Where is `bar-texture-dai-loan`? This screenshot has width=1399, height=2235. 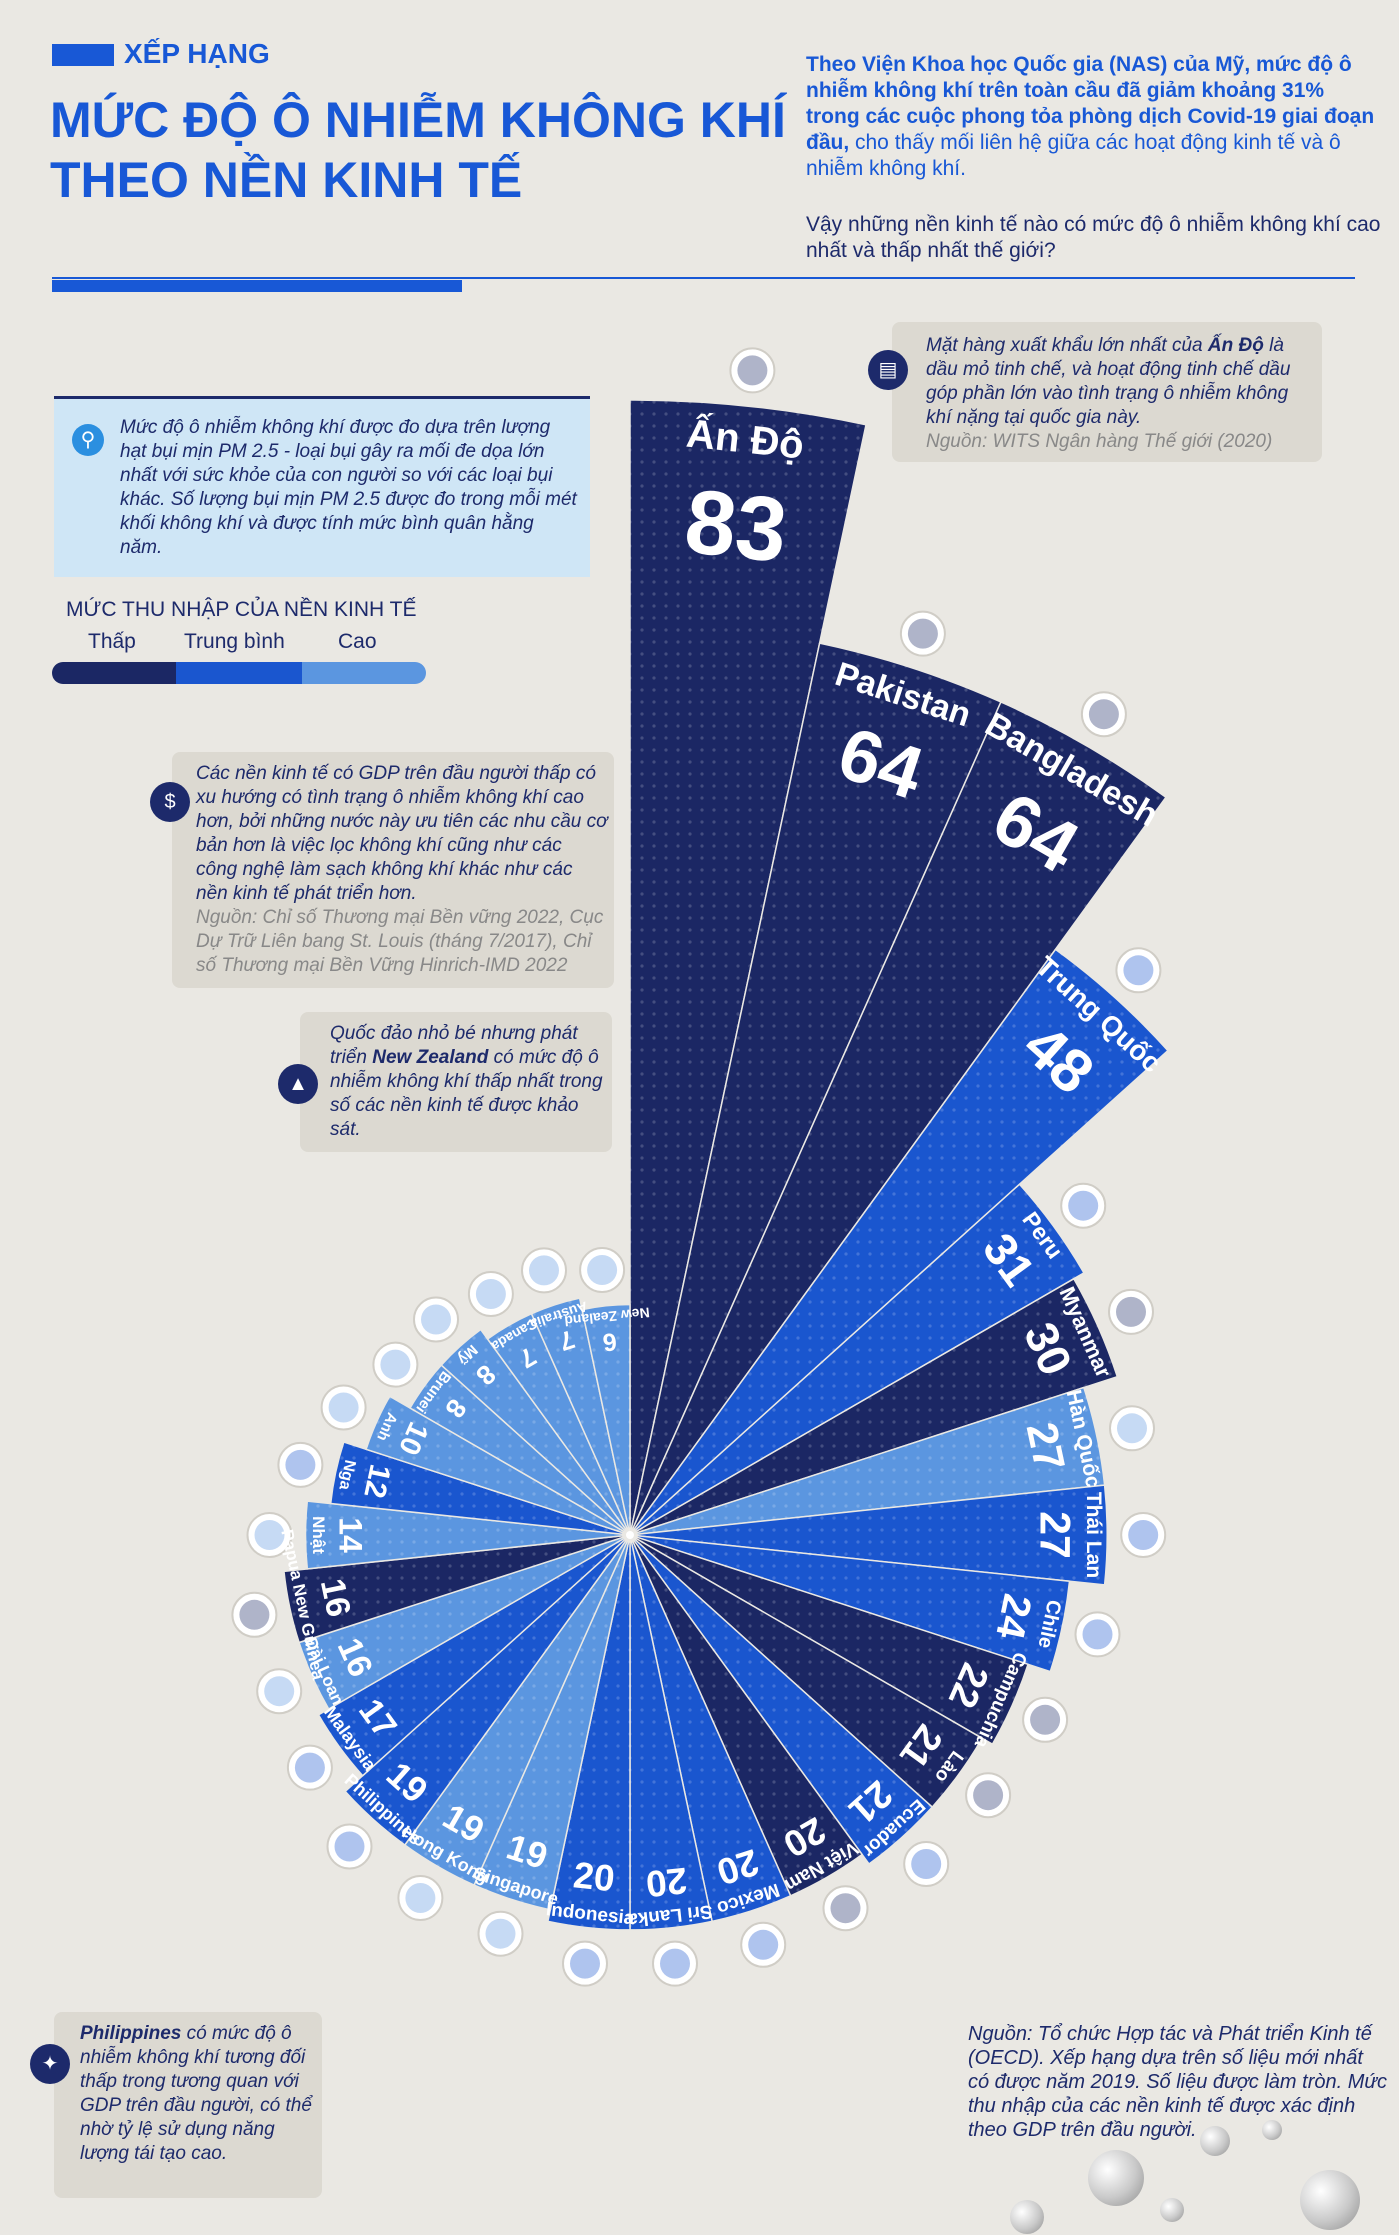
bar-texture-dai-loan is located at coordinates (464, 1622).